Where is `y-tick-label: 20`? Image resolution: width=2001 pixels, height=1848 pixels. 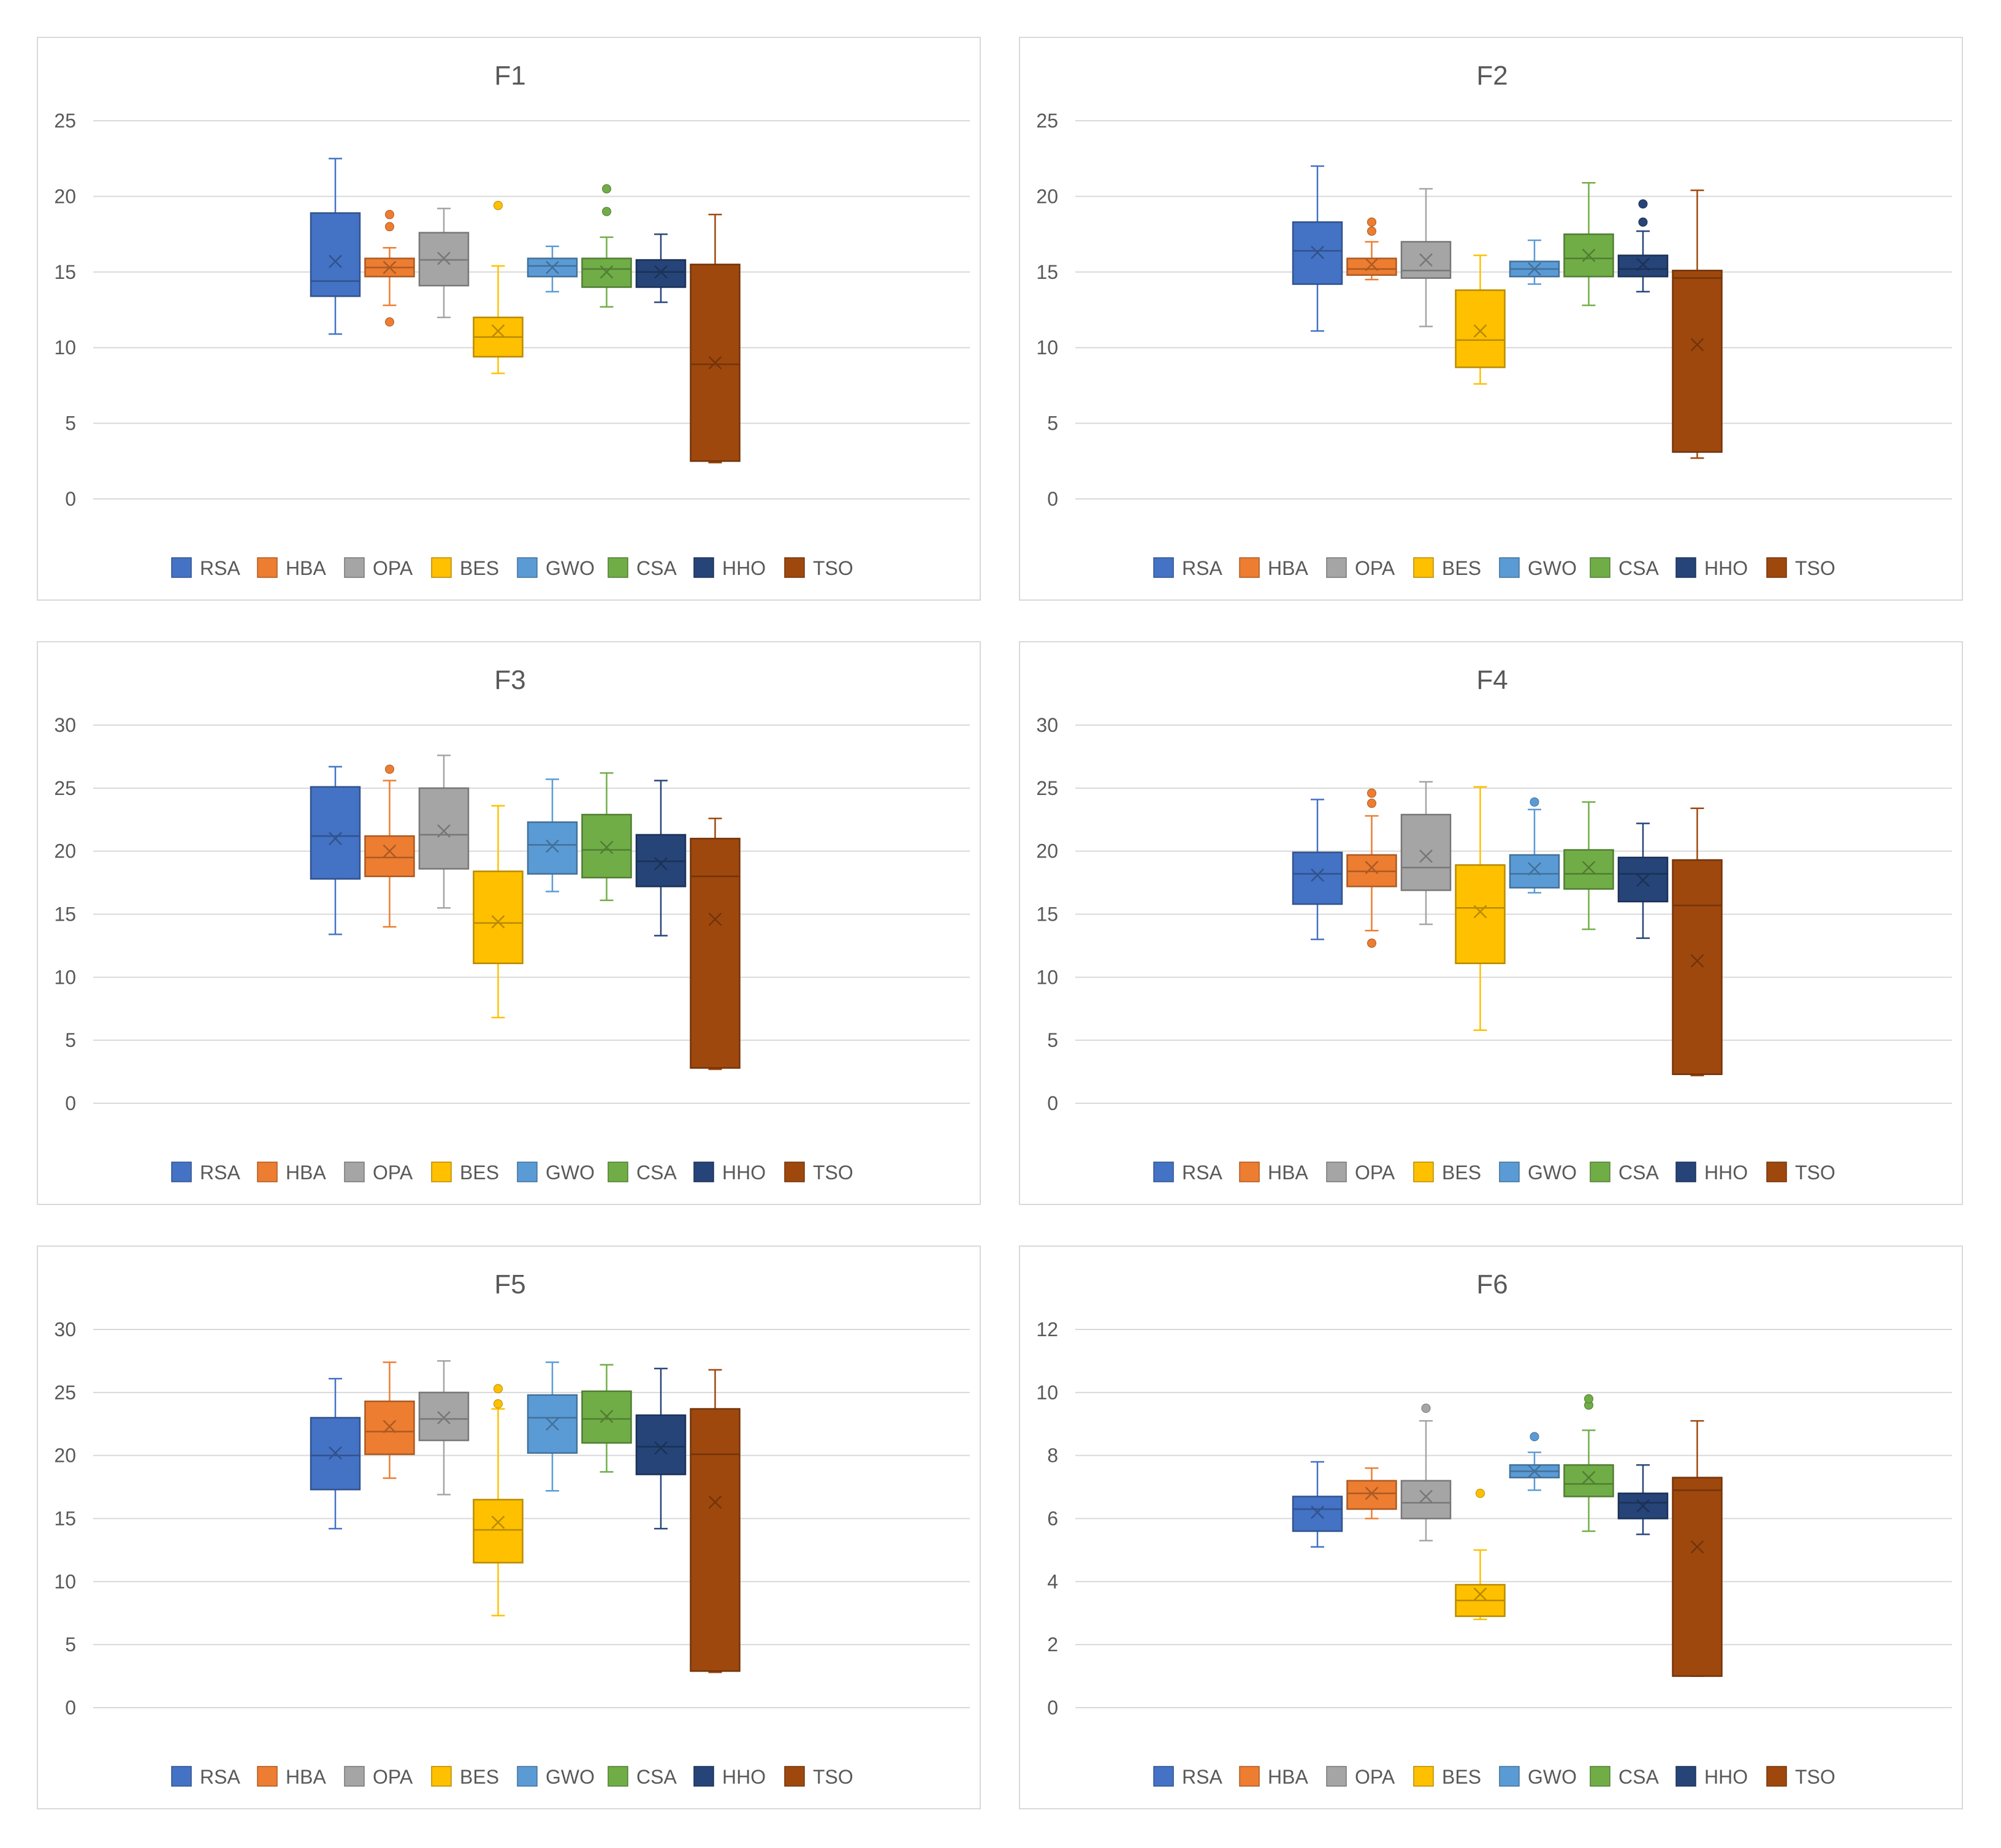
y-tick-label: 20 is located at coordinates (65, 851).